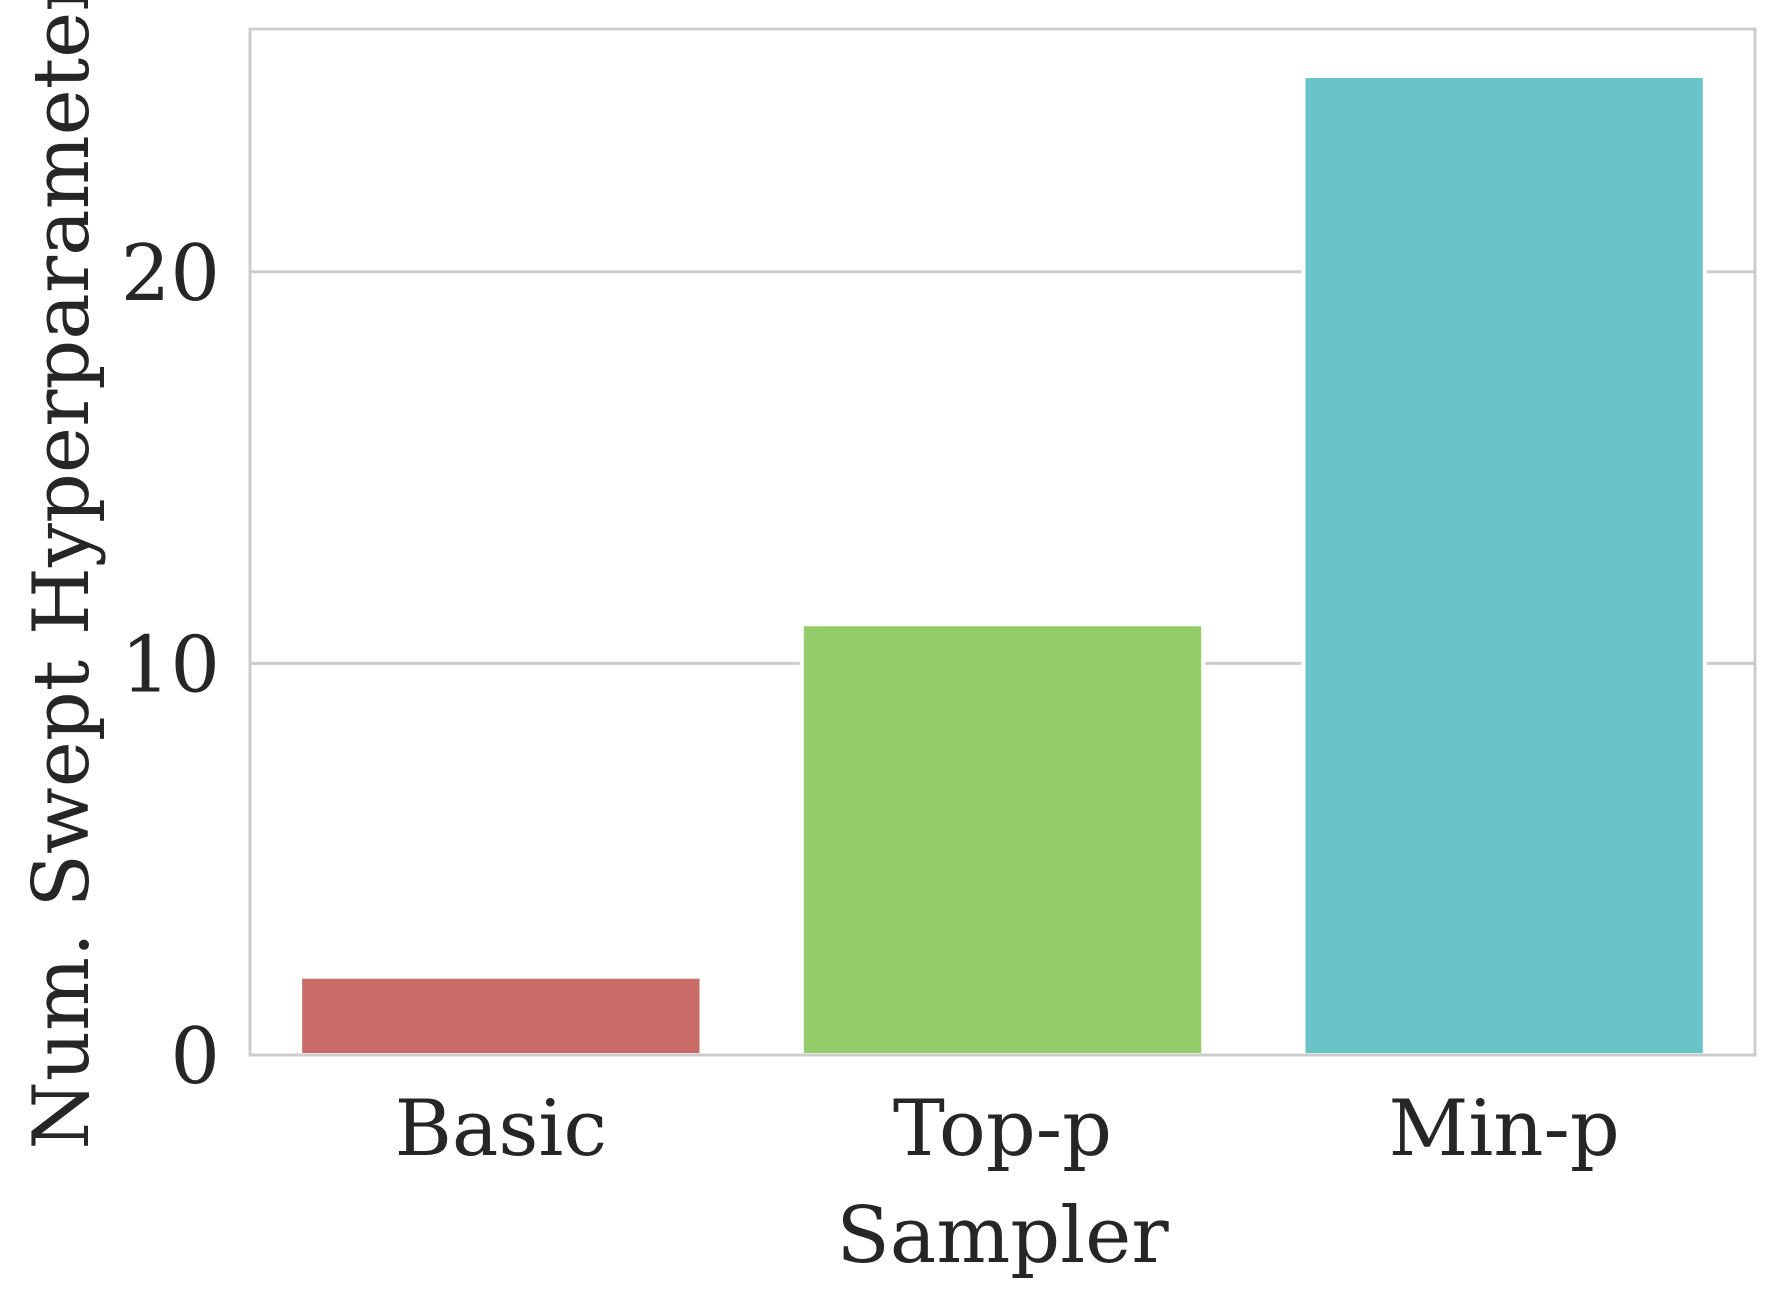  What do you see at coordinates (1002, 1236) in the screenshot?
I see `x-axis-label: Sampler` at bounding box center [1002, 1236].